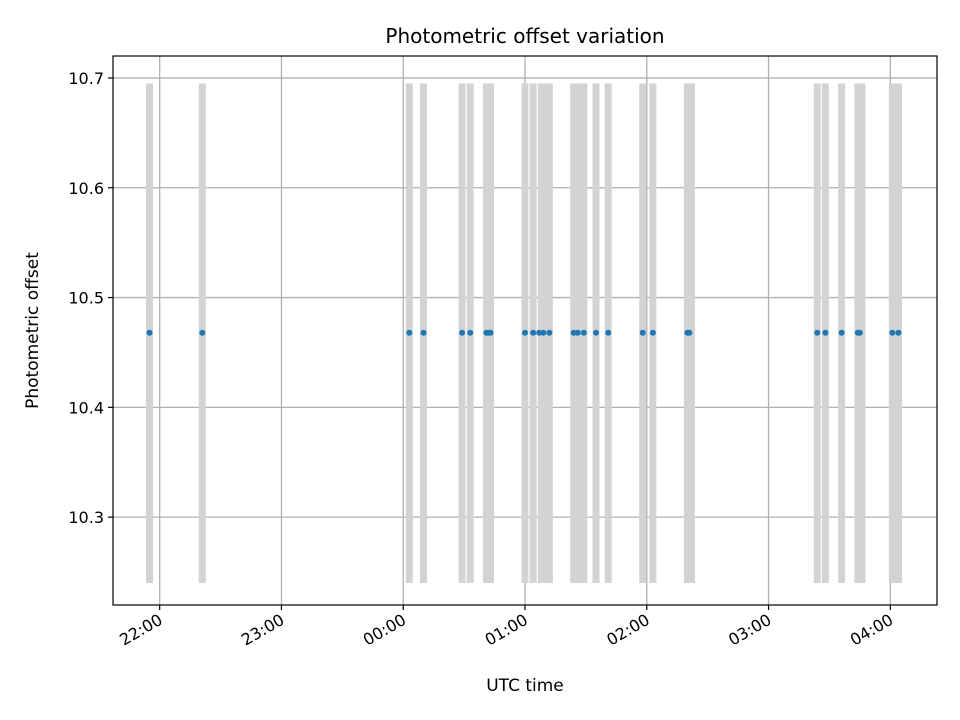  Describe the element at coordinates (86, 517) in the screenshot. I see `y-tick-label: 10.3` at that location.